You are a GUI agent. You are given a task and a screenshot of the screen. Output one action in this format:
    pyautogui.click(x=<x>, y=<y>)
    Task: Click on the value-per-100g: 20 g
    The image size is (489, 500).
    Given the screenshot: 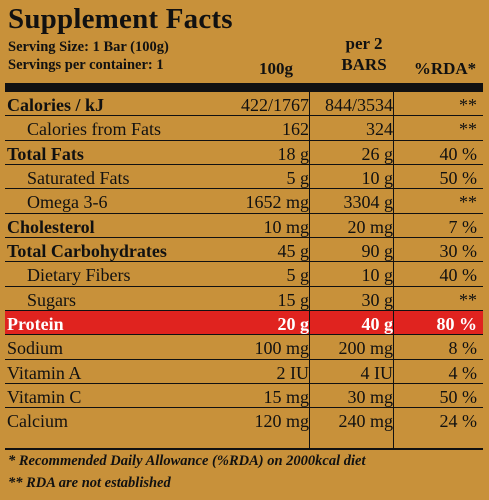 What is the action you would take?
    pyautogui.click(x=293, y=323)
    